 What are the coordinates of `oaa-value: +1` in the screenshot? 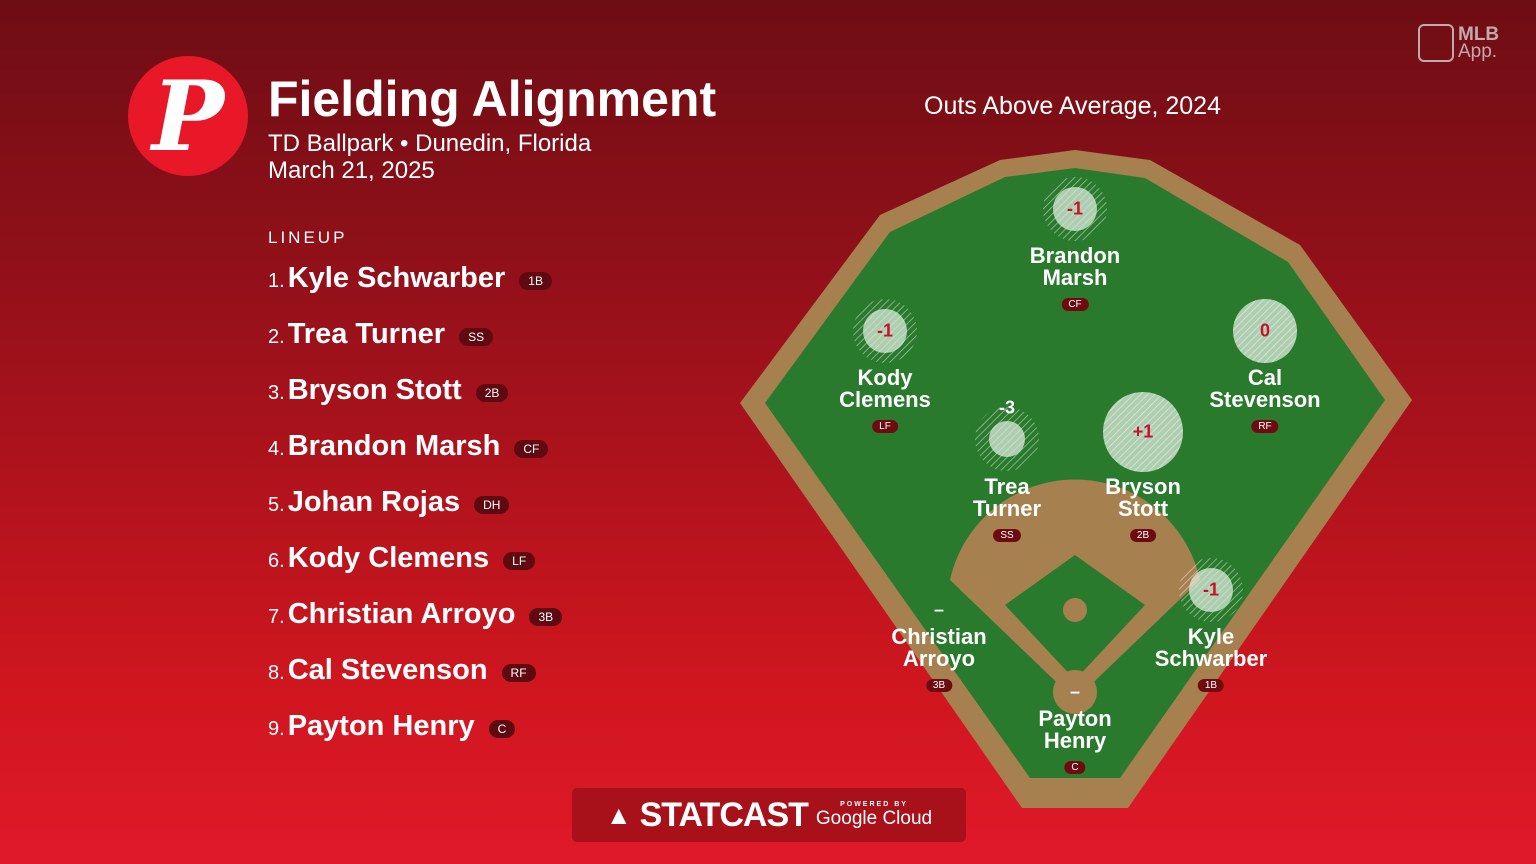 It's located at (1143, 431).